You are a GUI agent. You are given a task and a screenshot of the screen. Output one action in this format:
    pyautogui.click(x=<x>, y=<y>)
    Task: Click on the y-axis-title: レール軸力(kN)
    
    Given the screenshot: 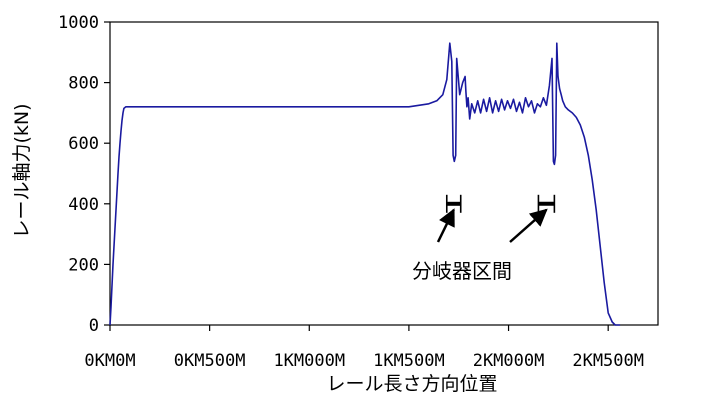 What is the action you would take?
    pyautogui.click(x=22, y=170)
    